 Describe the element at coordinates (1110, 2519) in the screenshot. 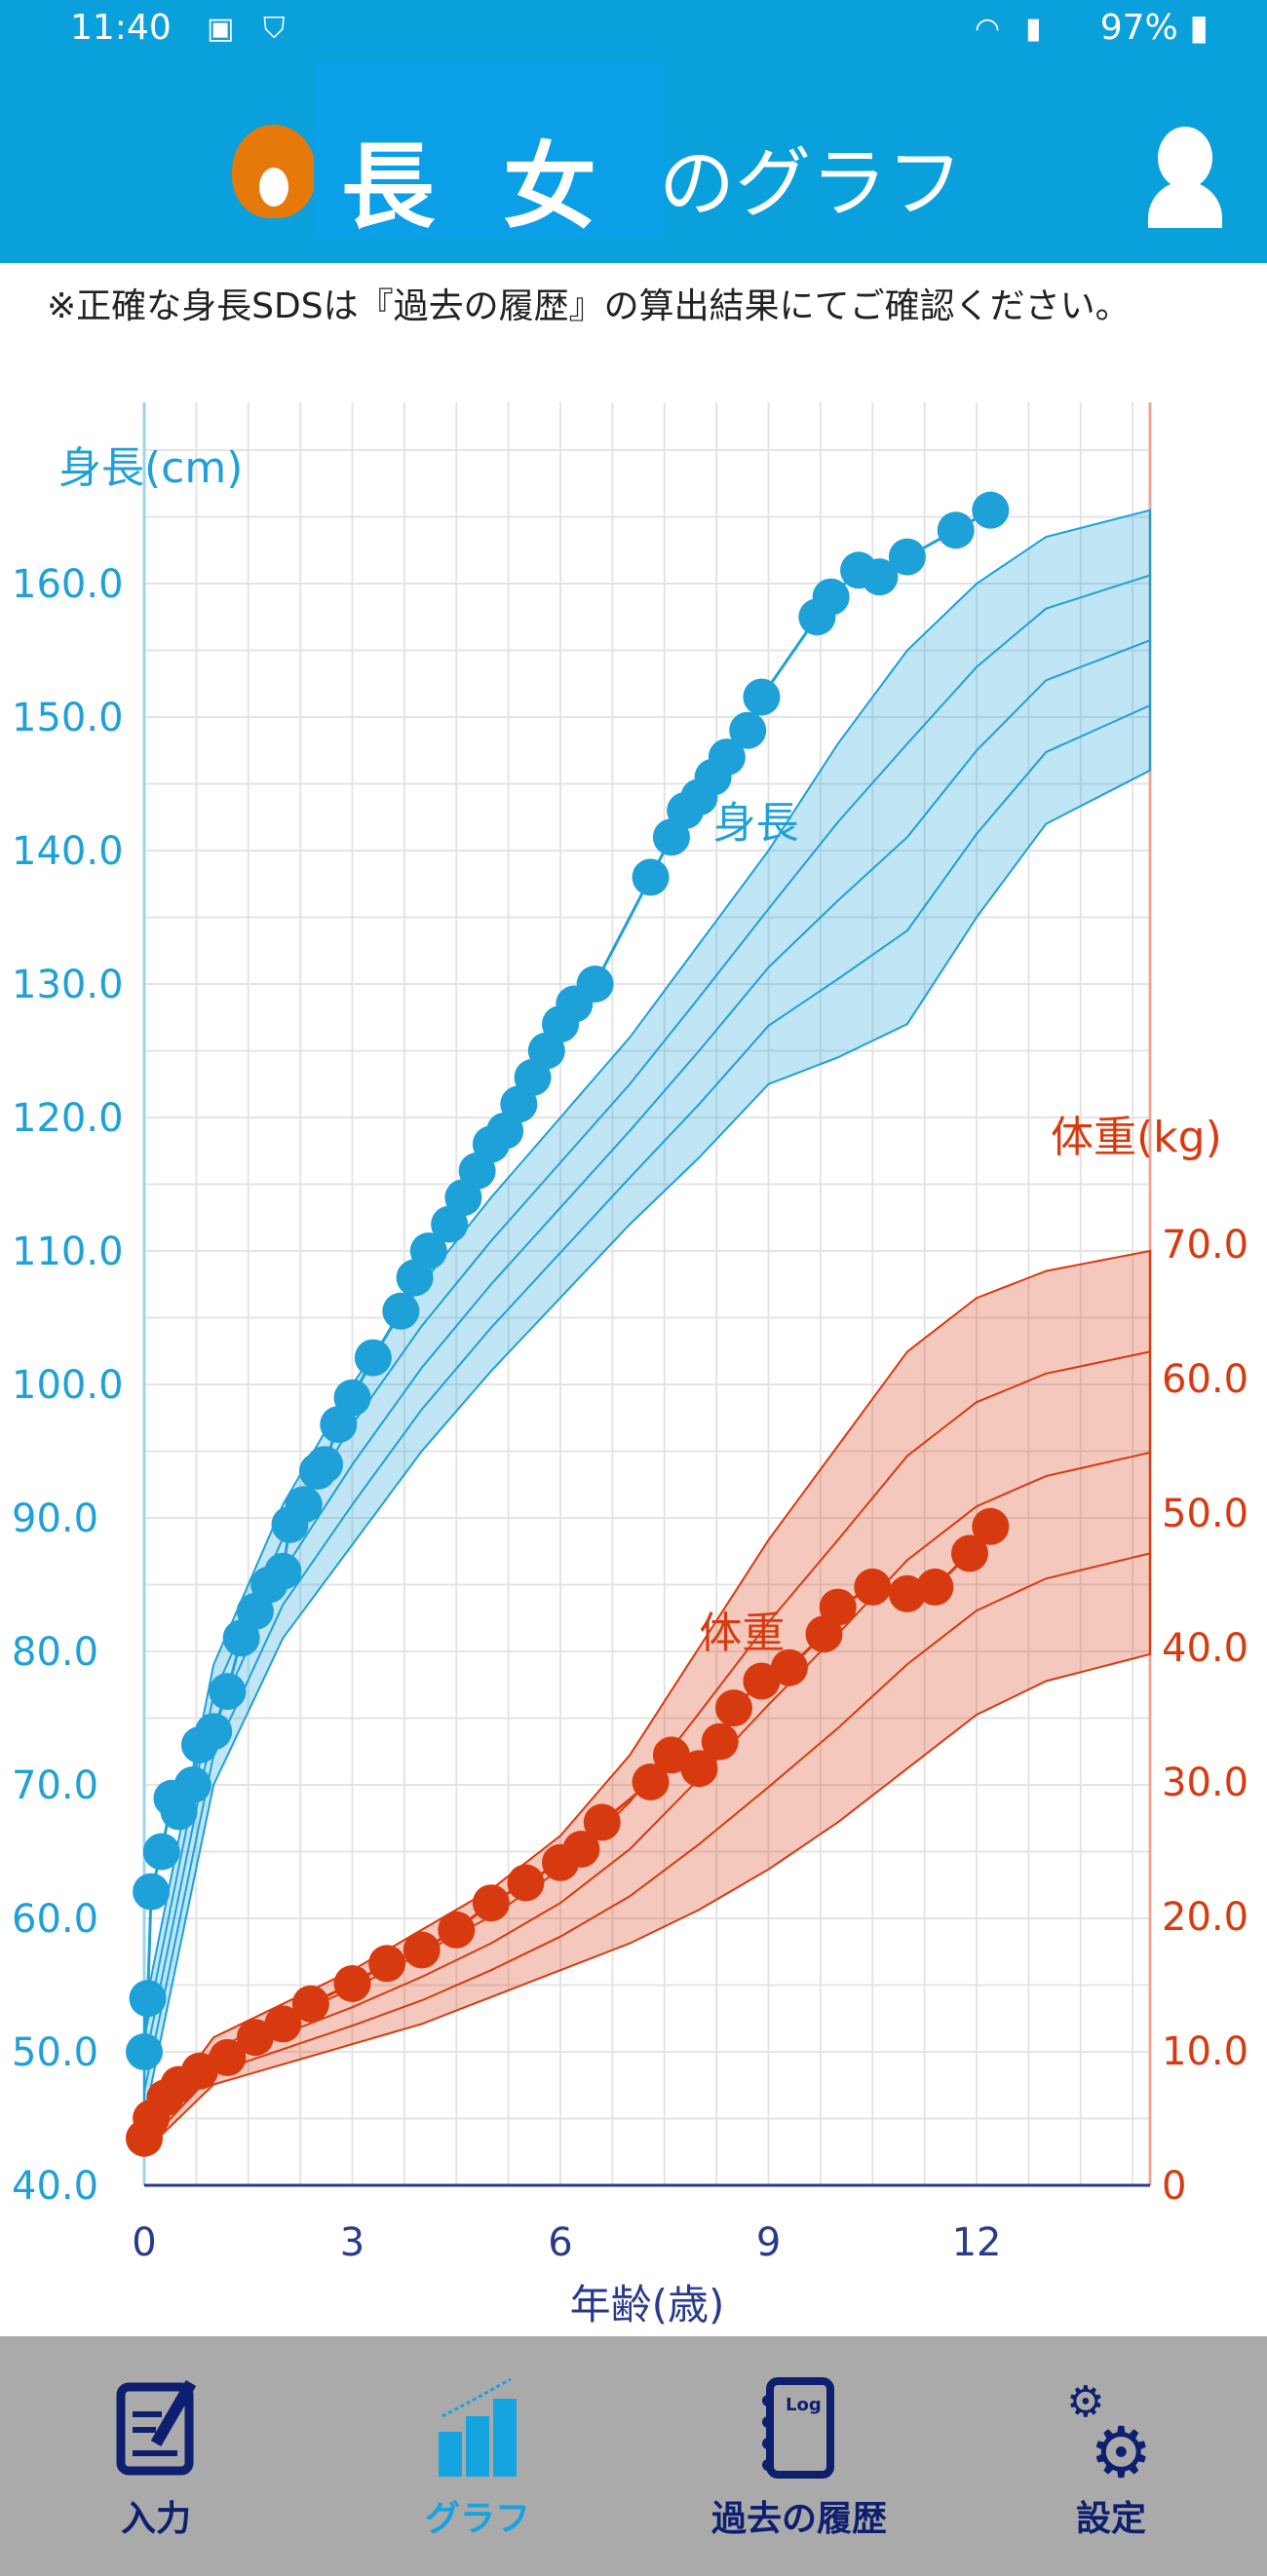

I see `nav-settings-label: 設定` at that location.